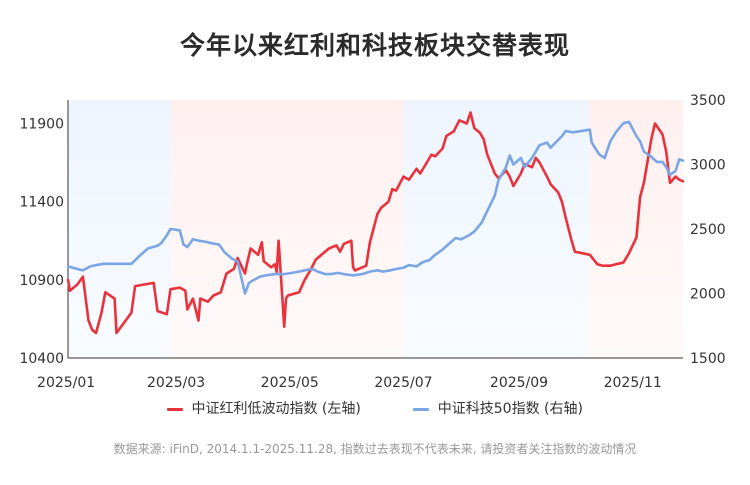  What do you see at coordinates (176, 383) in the screenshot?
I see `x-tick-label: 2025/03` at bounding box center [176, 383].